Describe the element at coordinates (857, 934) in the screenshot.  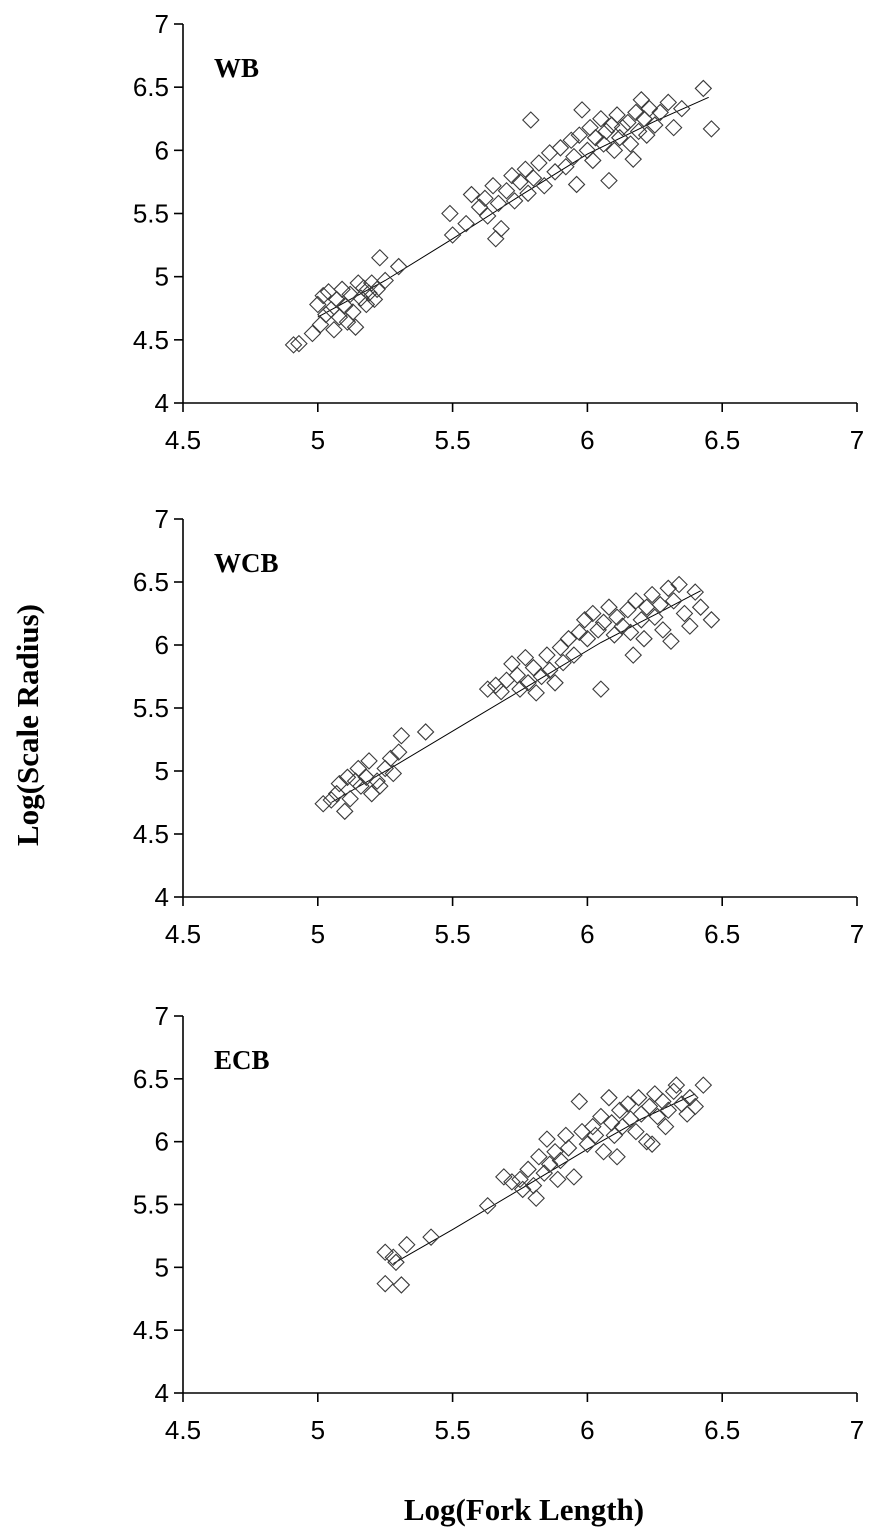
I see `x-tick-label: 7` at that location.